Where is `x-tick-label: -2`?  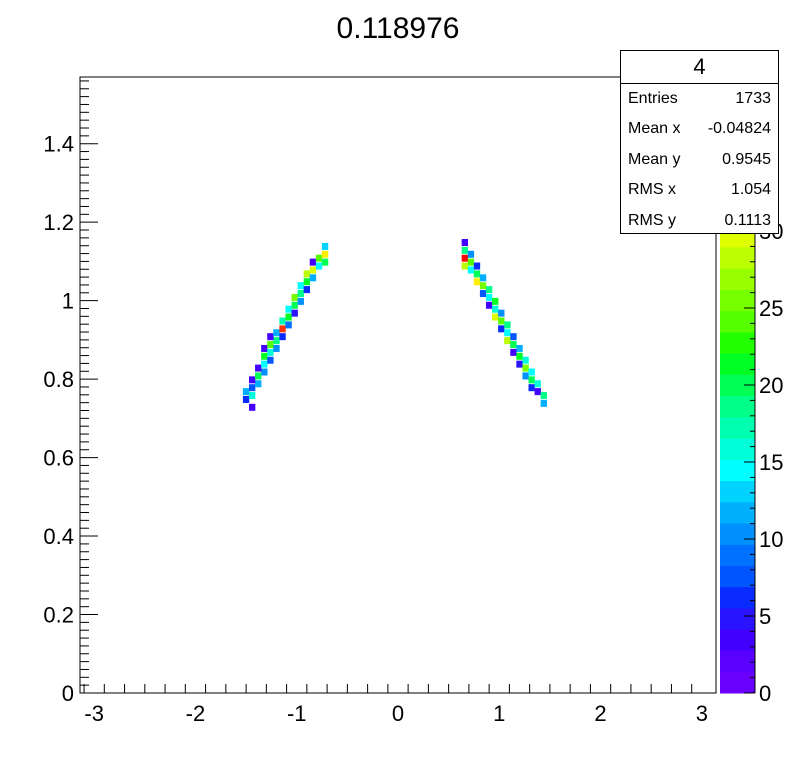
x-tick-label: -2 is located at coordinates (196, 713).